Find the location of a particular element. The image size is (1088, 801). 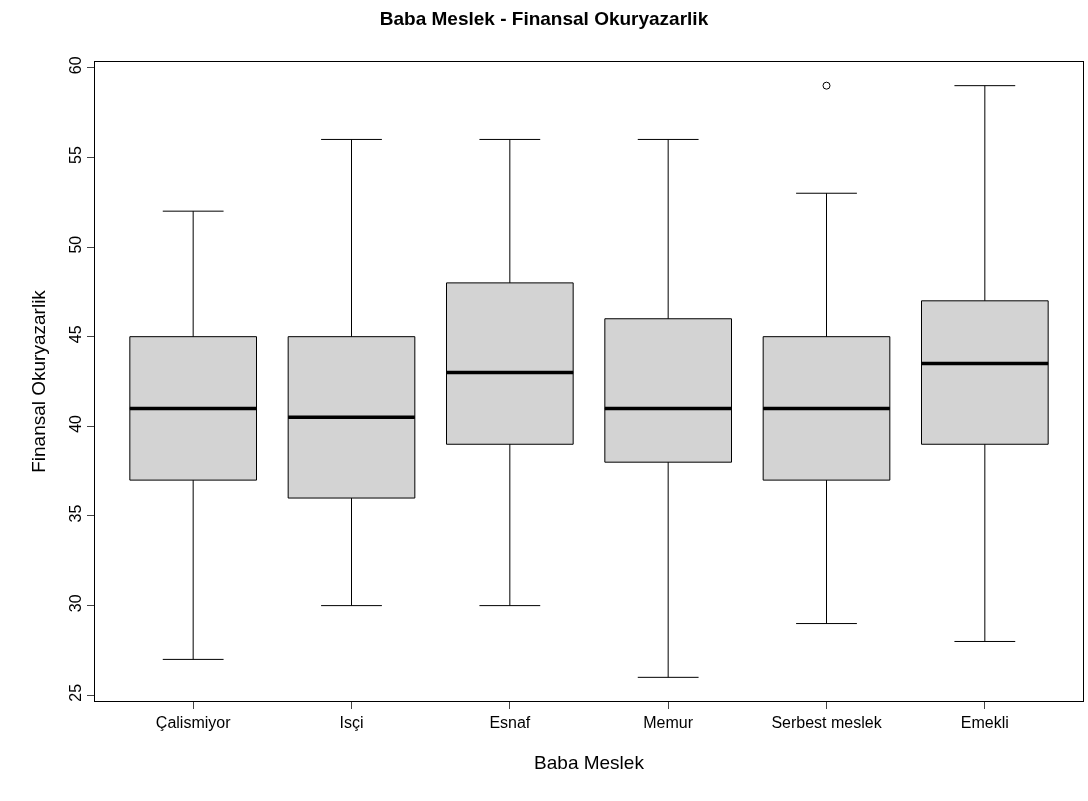

chart-title: Baba Meslek - Finansal Okuryazarlik is located at coordinates (544, 19).